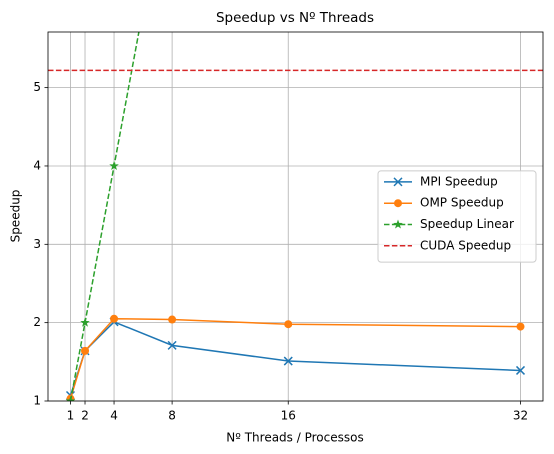  I want to click on x-tick-label: 1, so click(71, 416).